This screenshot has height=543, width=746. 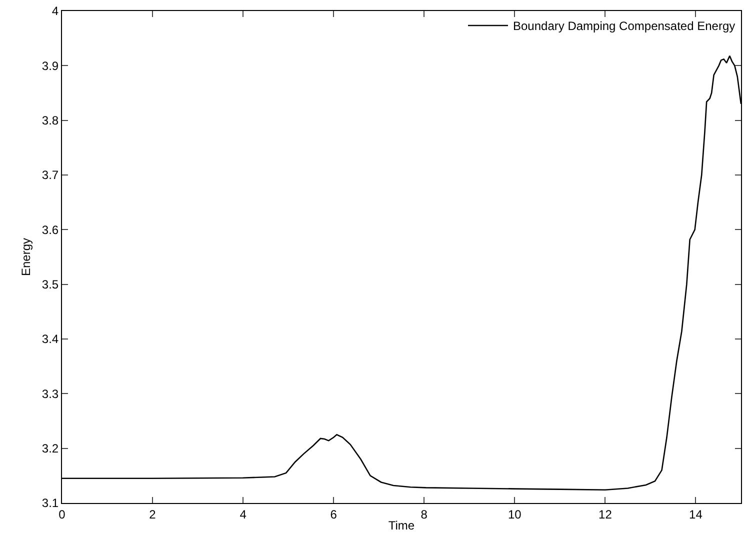 I want to click on x-tick-label: 2, so click(x=152, y=514).